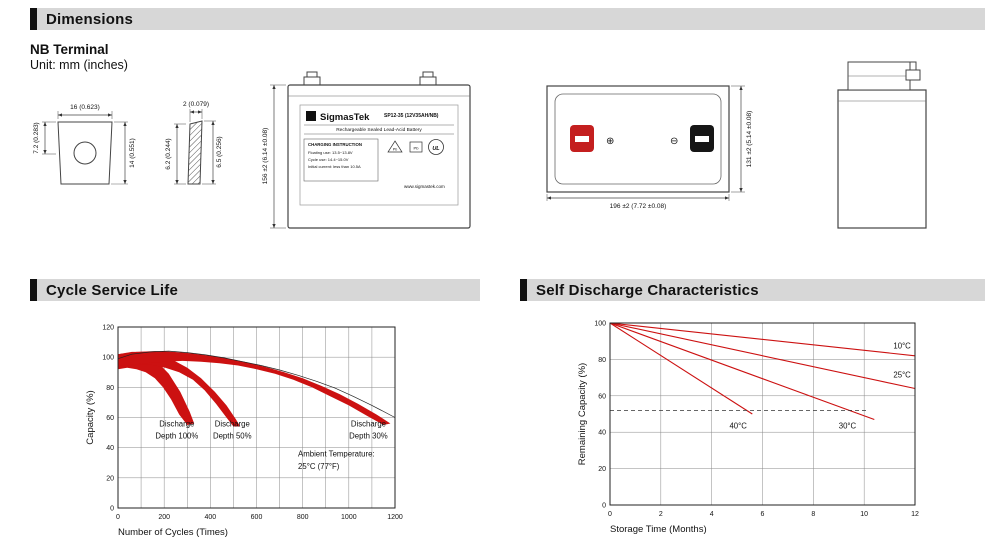 Image resolution: width=1000 pixels, height=551 pixels. What do you see at coordinates (661, 514) in the screenshot?
I see `x-tick-label: 2` at bounding box center [661, 514].